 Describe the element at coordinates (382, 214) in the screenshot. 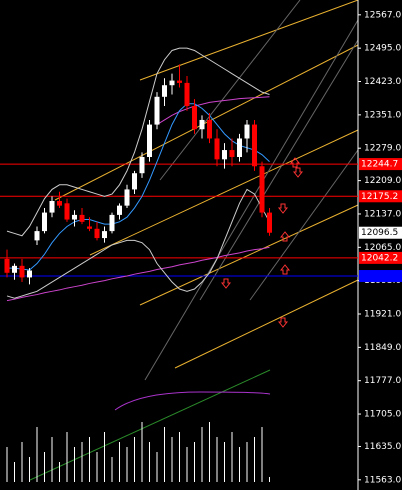

I see `y-tick-label: 12137.0` at that location.